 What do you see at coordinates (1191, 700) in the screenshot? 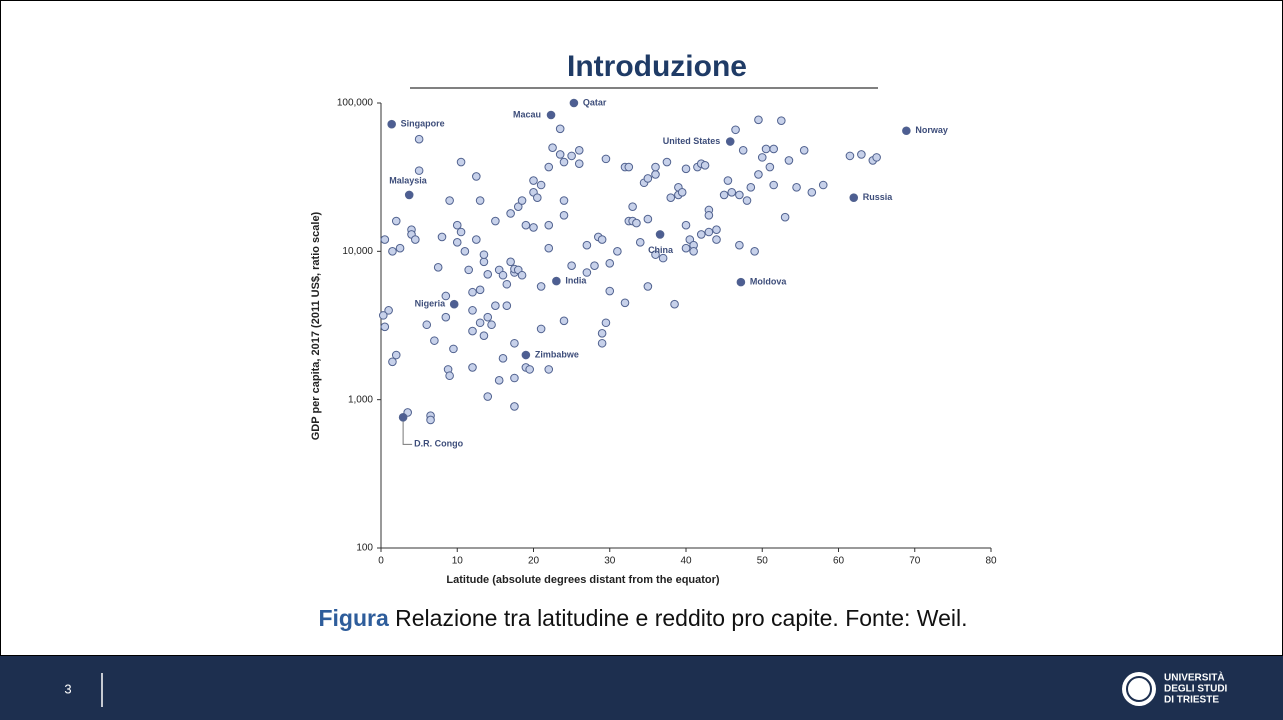
I see `logo-line: DI TRIESTE` at bounding box center [1191, 700].